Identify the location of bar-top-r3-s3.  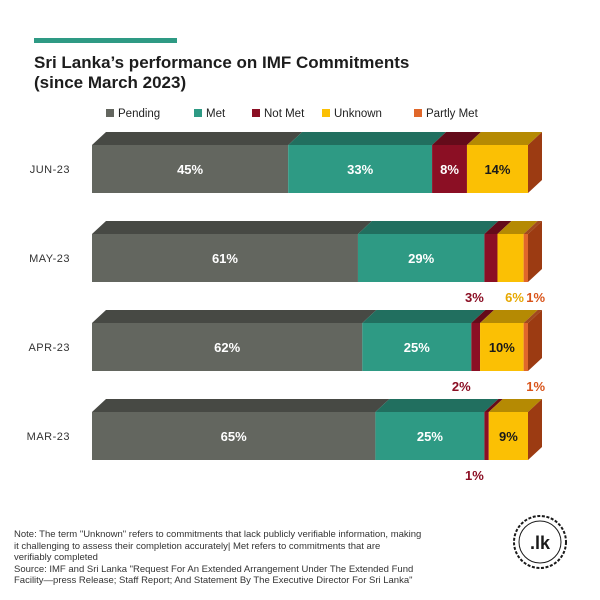
(515, 405).